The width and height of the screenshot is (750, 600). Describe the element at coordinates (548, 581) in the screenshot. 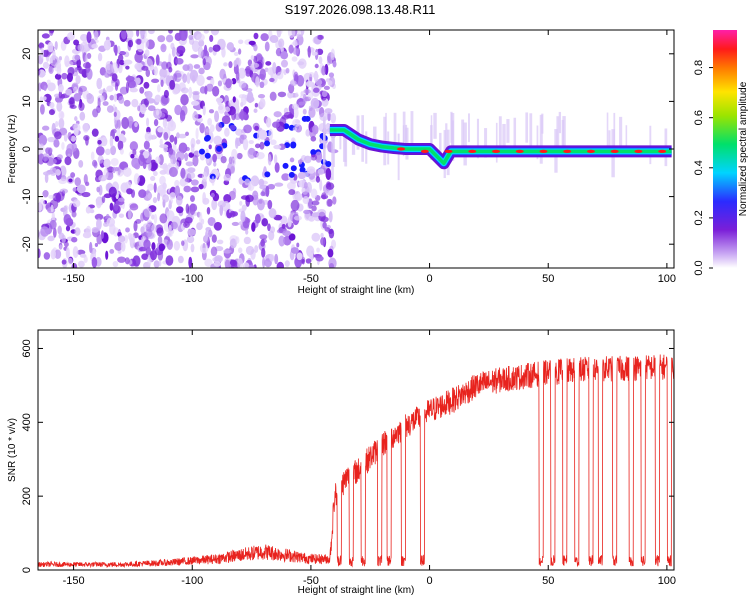

I see `snr-xtick-label: 50` at that location.